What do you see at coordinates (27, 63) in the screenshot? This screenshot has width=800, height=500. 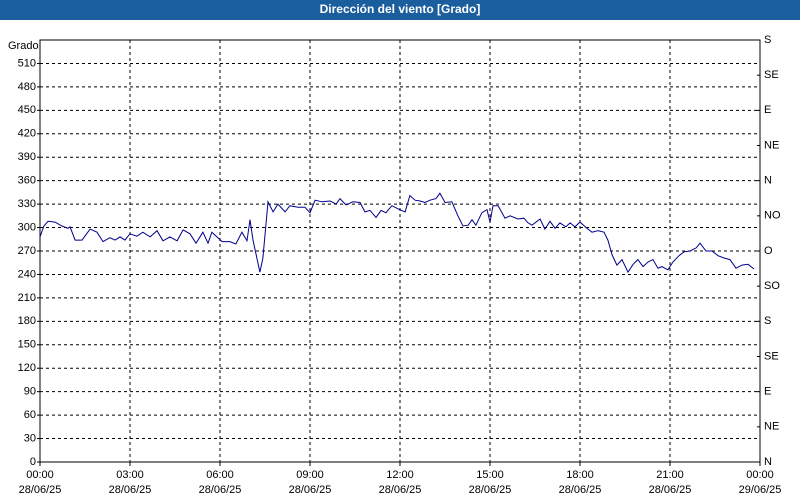 I see `y-tick-label: 510` at bounding box center [27, 63].